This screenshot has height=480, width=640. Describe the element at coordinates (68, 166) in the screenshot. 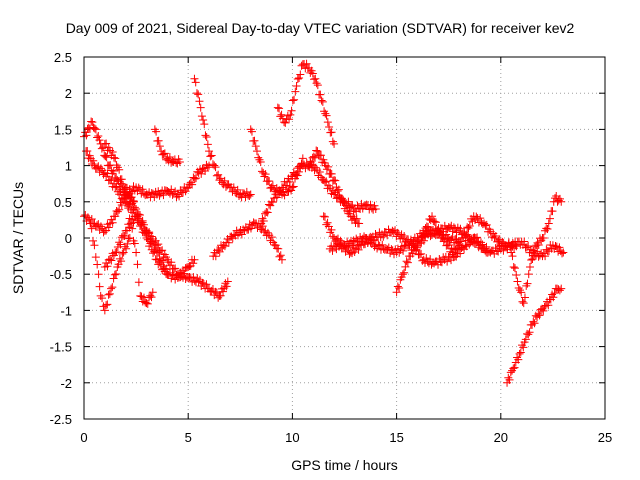

I see `y-tick-label: 1` at that location.